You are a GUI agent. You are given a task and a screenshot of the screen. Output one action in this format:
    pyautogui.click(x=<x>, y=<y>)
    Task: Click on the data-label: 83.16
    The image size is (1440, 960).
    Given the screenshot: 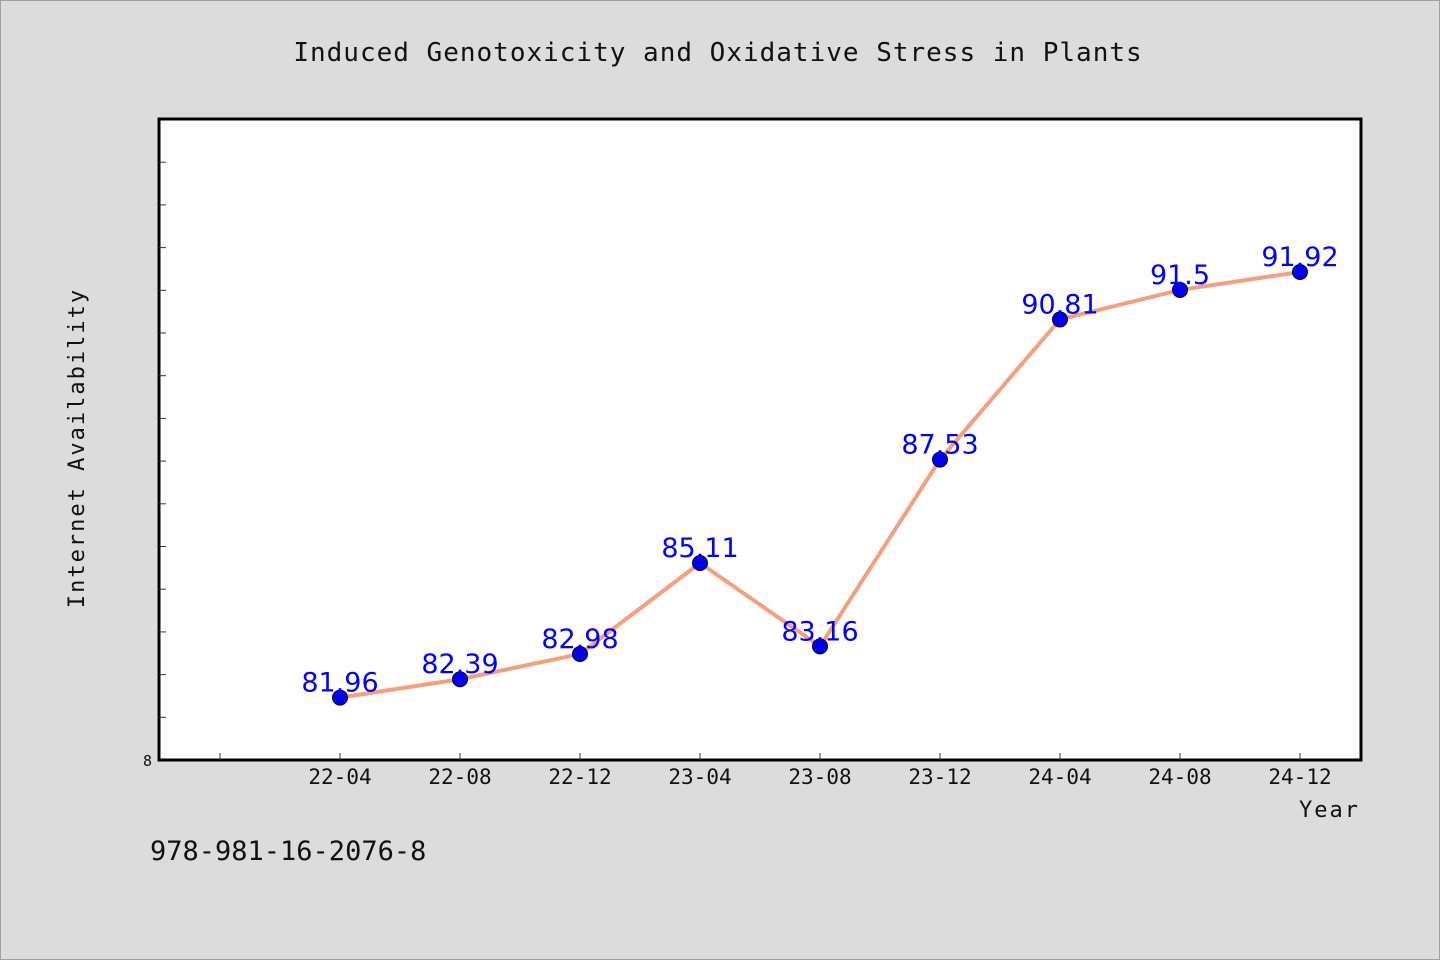 What is the action you would take?
    pyautogui.click(x=819, y=631)
    